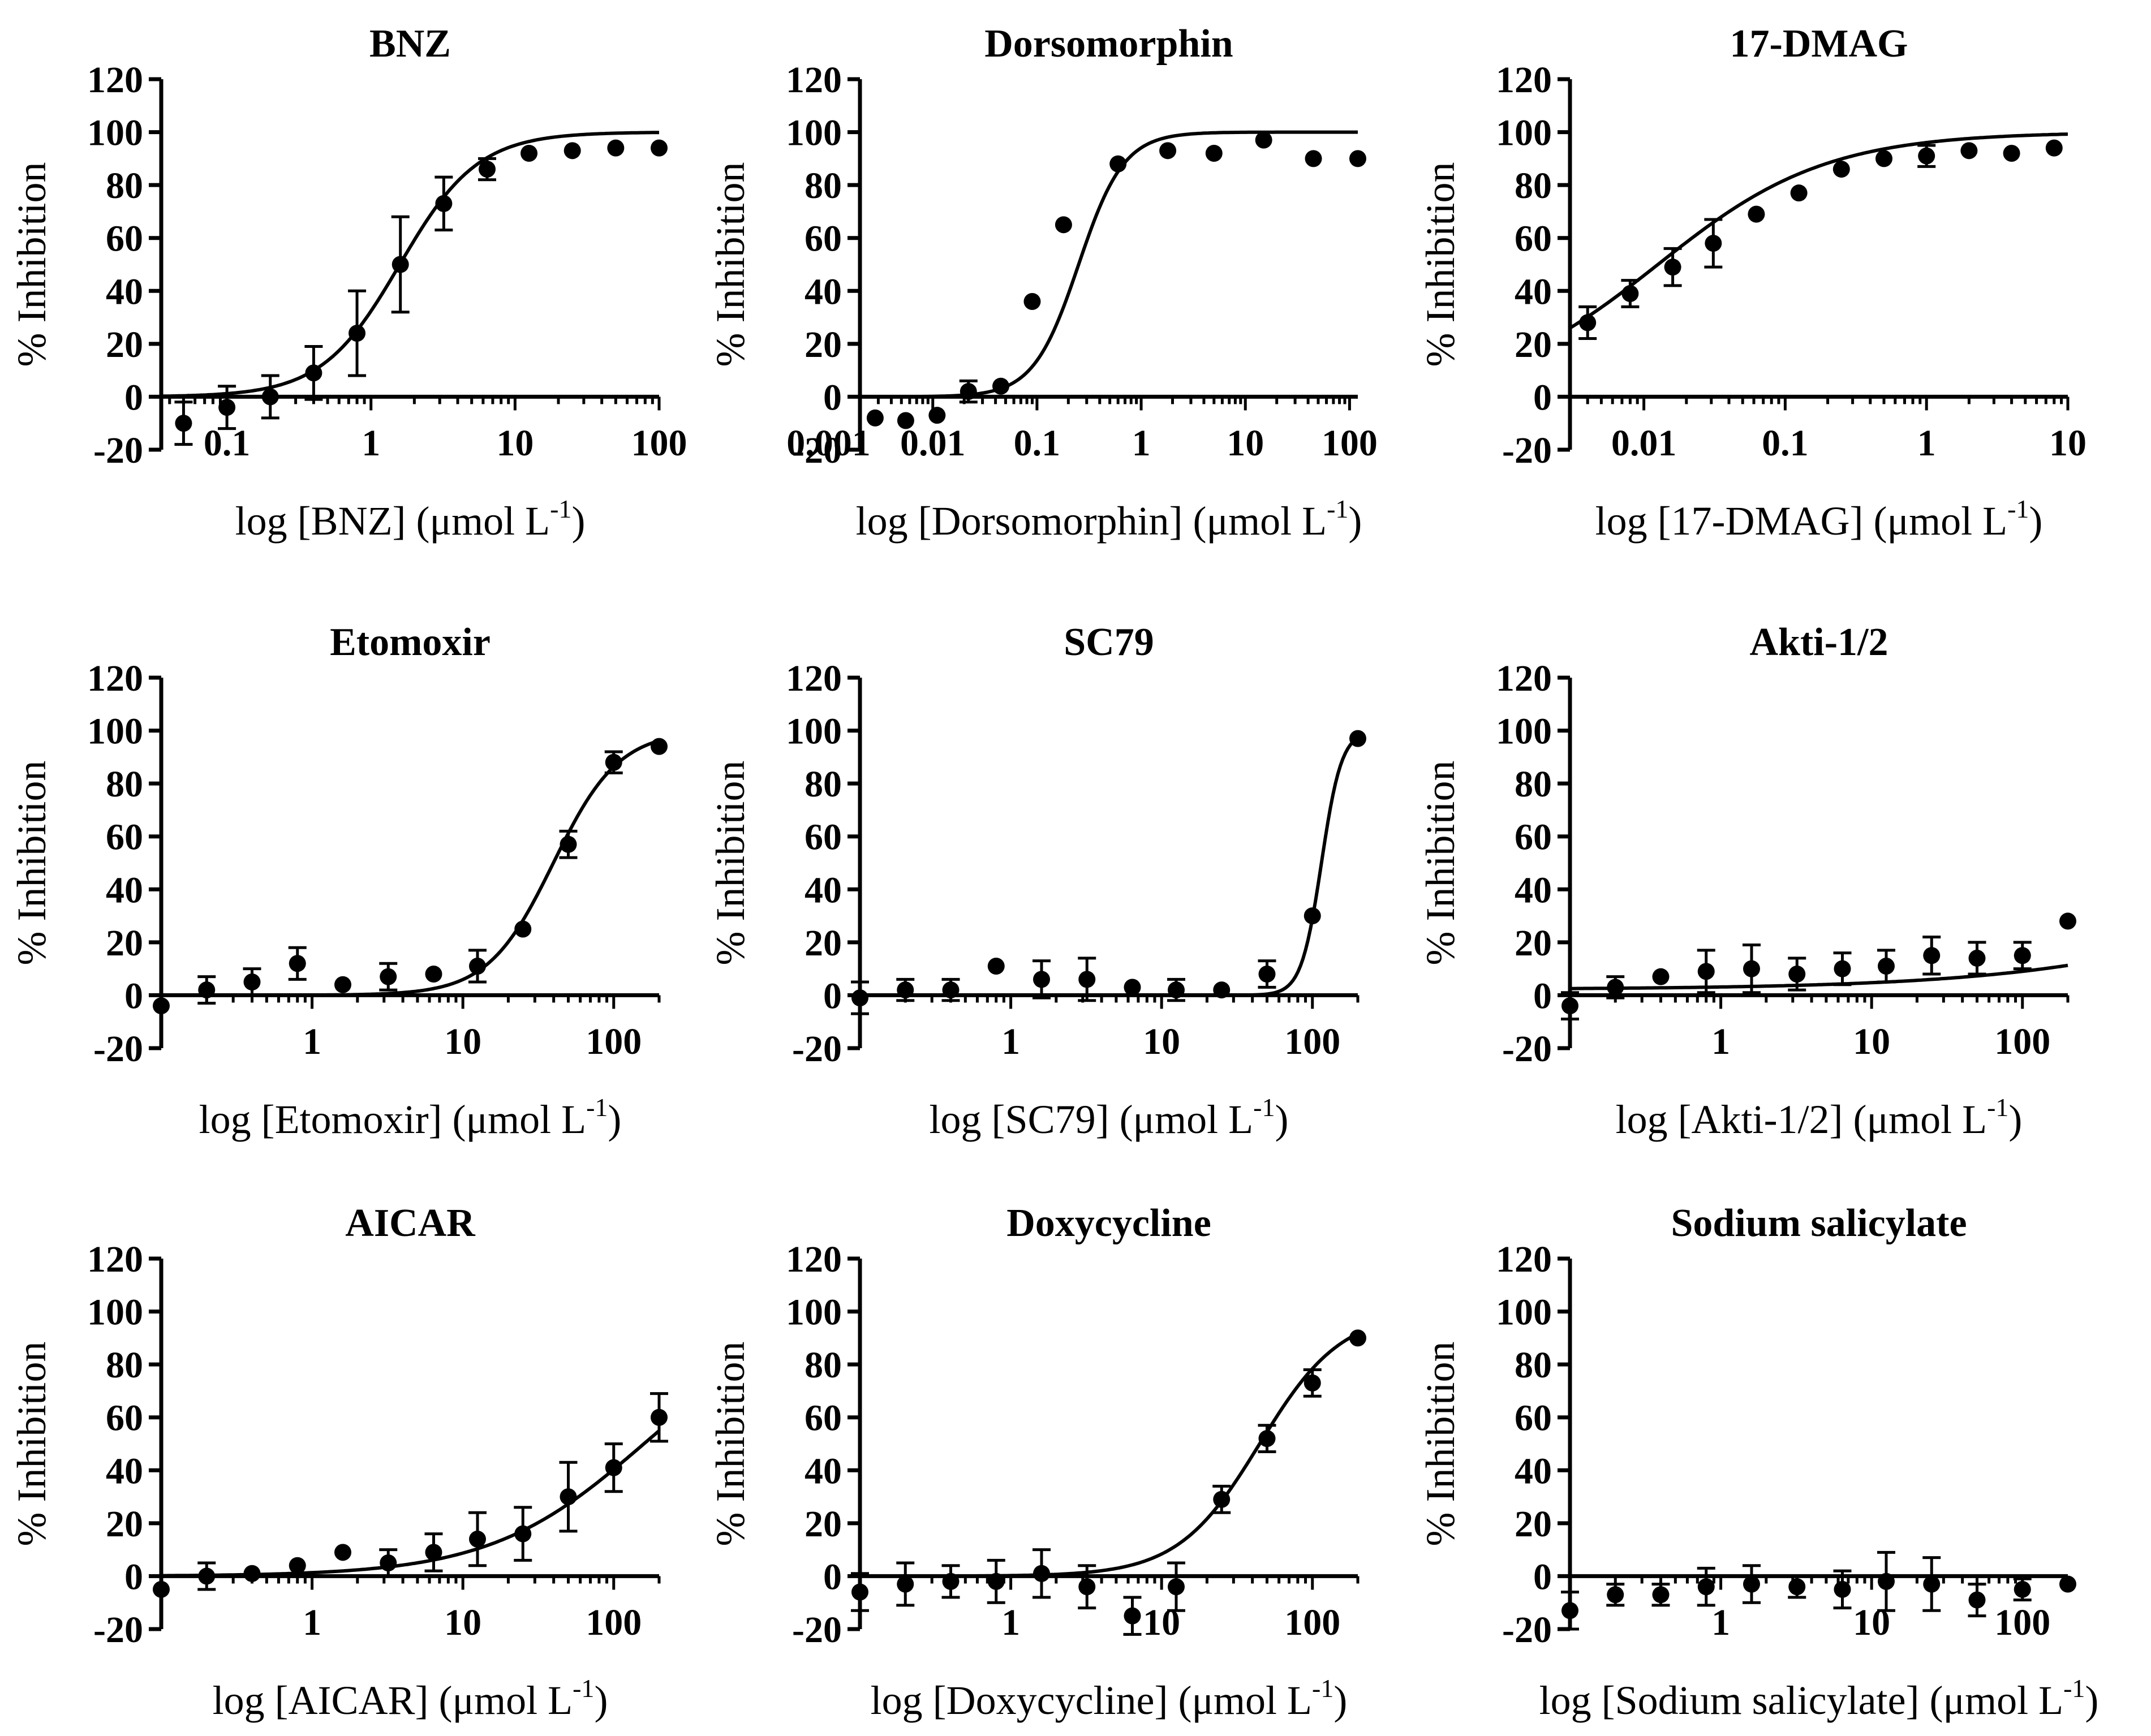 This screenshot has height=1736, width=2151. I want to click on x-axis-label: log [Doxycycline] (μmol L-1), so click(1109, 1698).